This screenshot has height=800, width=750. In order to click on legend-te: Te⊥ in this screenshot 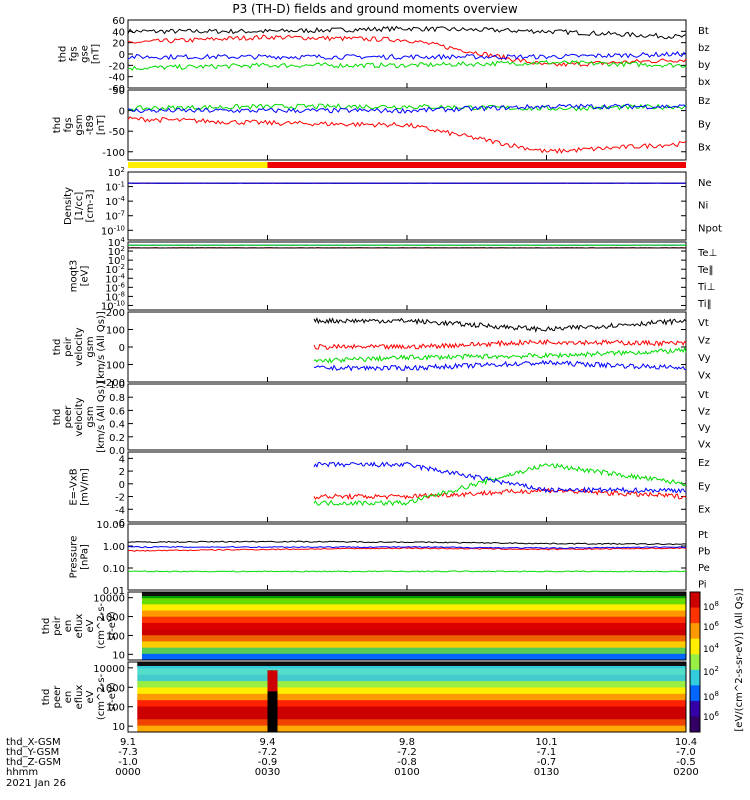, I will do `click(707, 253)`.